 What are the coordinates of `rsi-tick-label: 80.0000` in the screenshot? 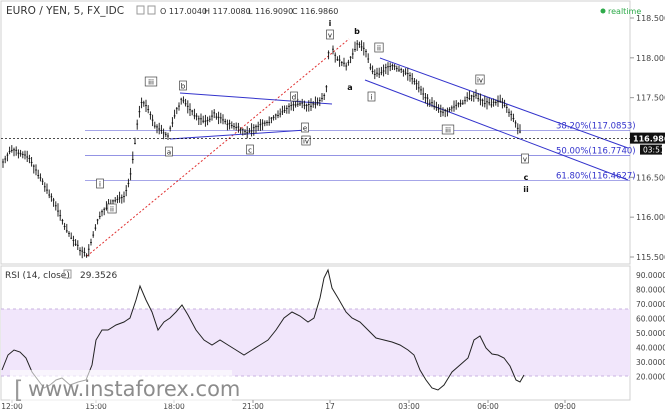 It's located at (650, 290).